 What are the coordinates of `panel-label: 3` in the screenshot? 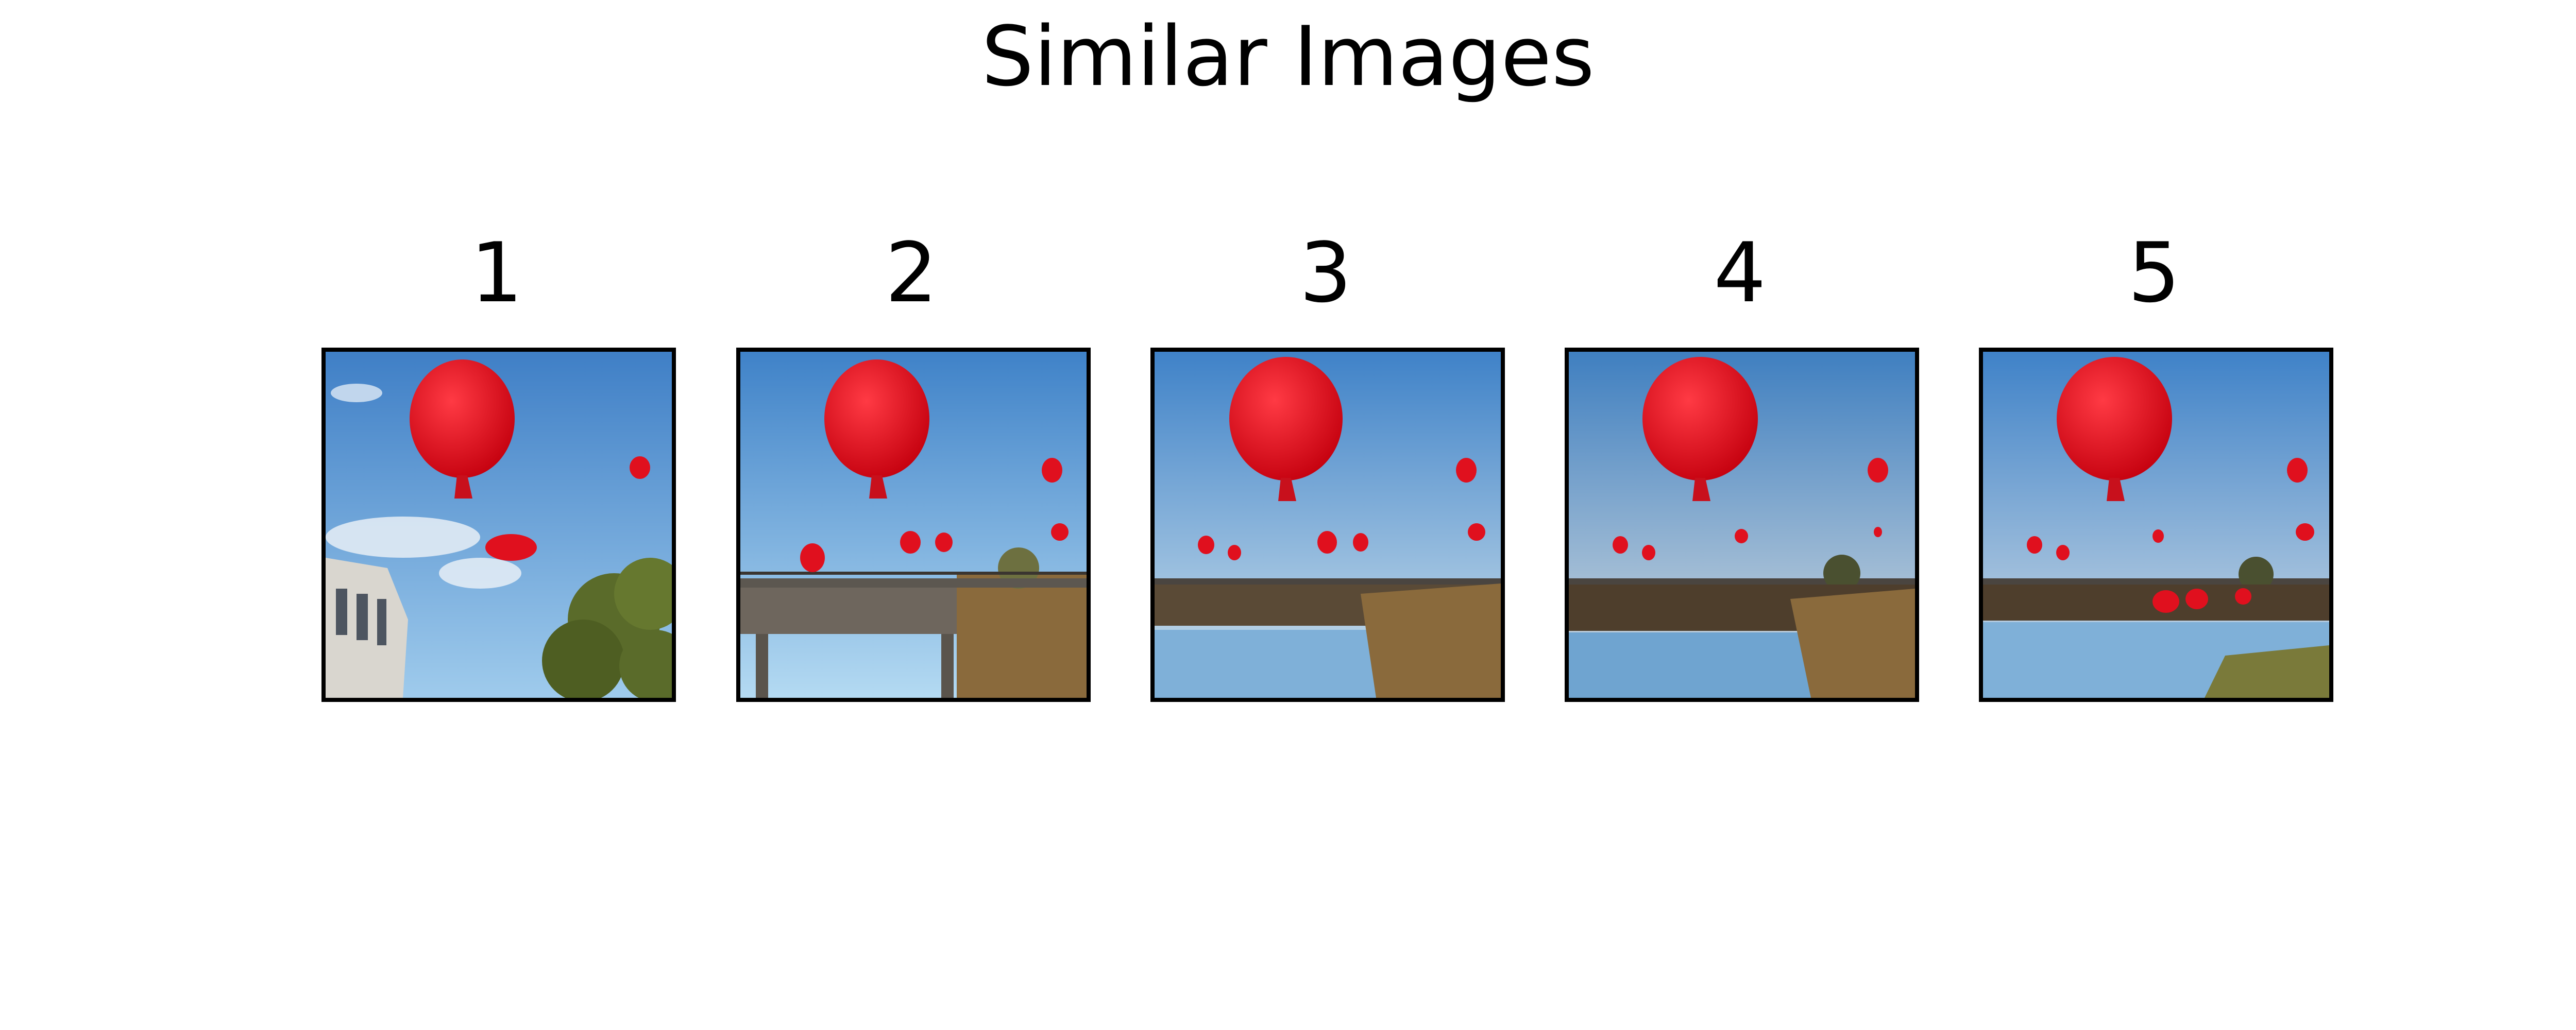 It's located at (1325, 273).